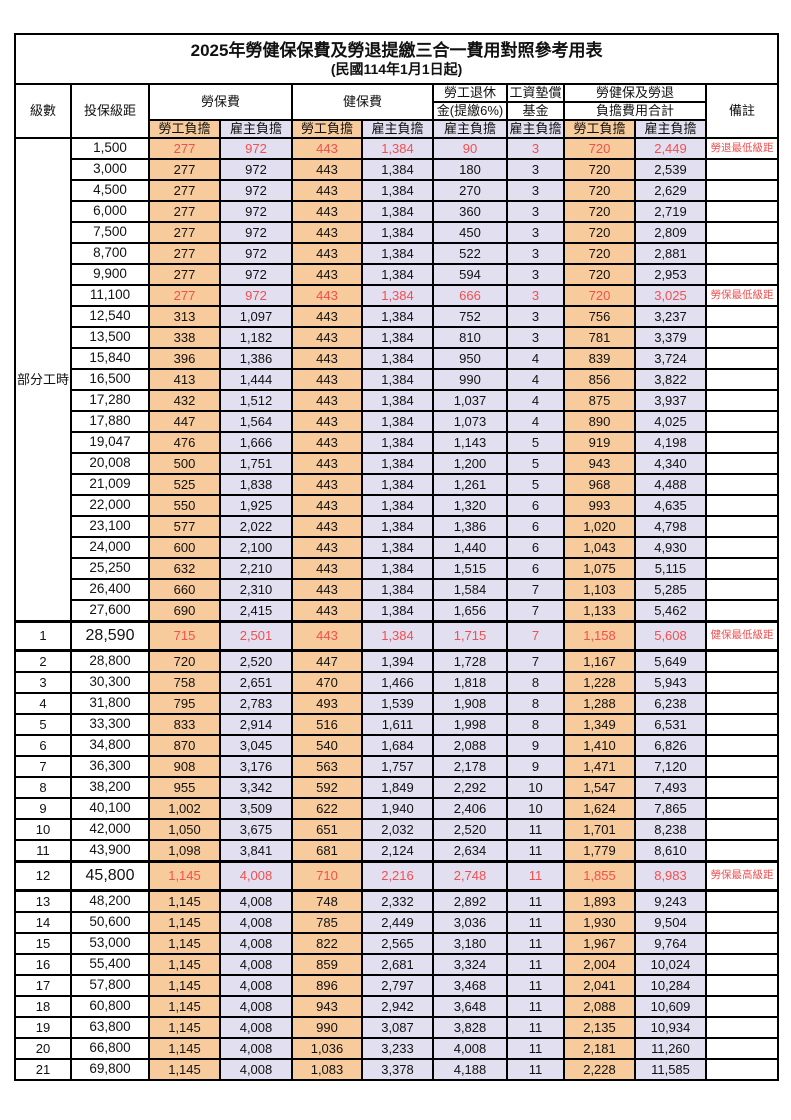 Image resolution: width=791 pixels, height=1120 pixels. What do you see at coordinates (43, 1027) in the screenshot?
I see `level-cell: 19` at bounding box center [43, 1027].